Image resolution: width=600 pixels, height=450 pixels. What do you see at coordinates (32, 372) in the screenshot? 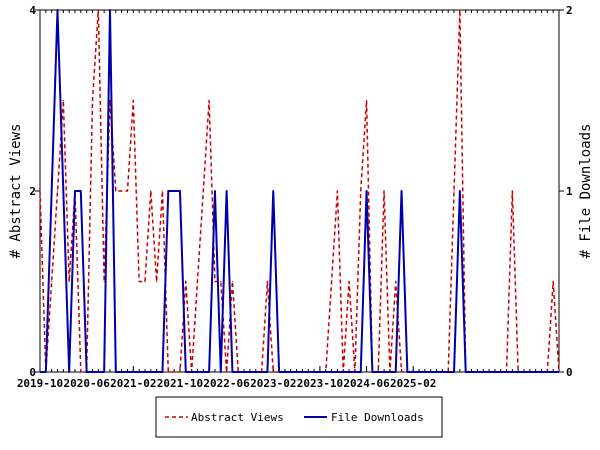
I see `left-y-tick-label: 0` at bounding box center [32, 372].